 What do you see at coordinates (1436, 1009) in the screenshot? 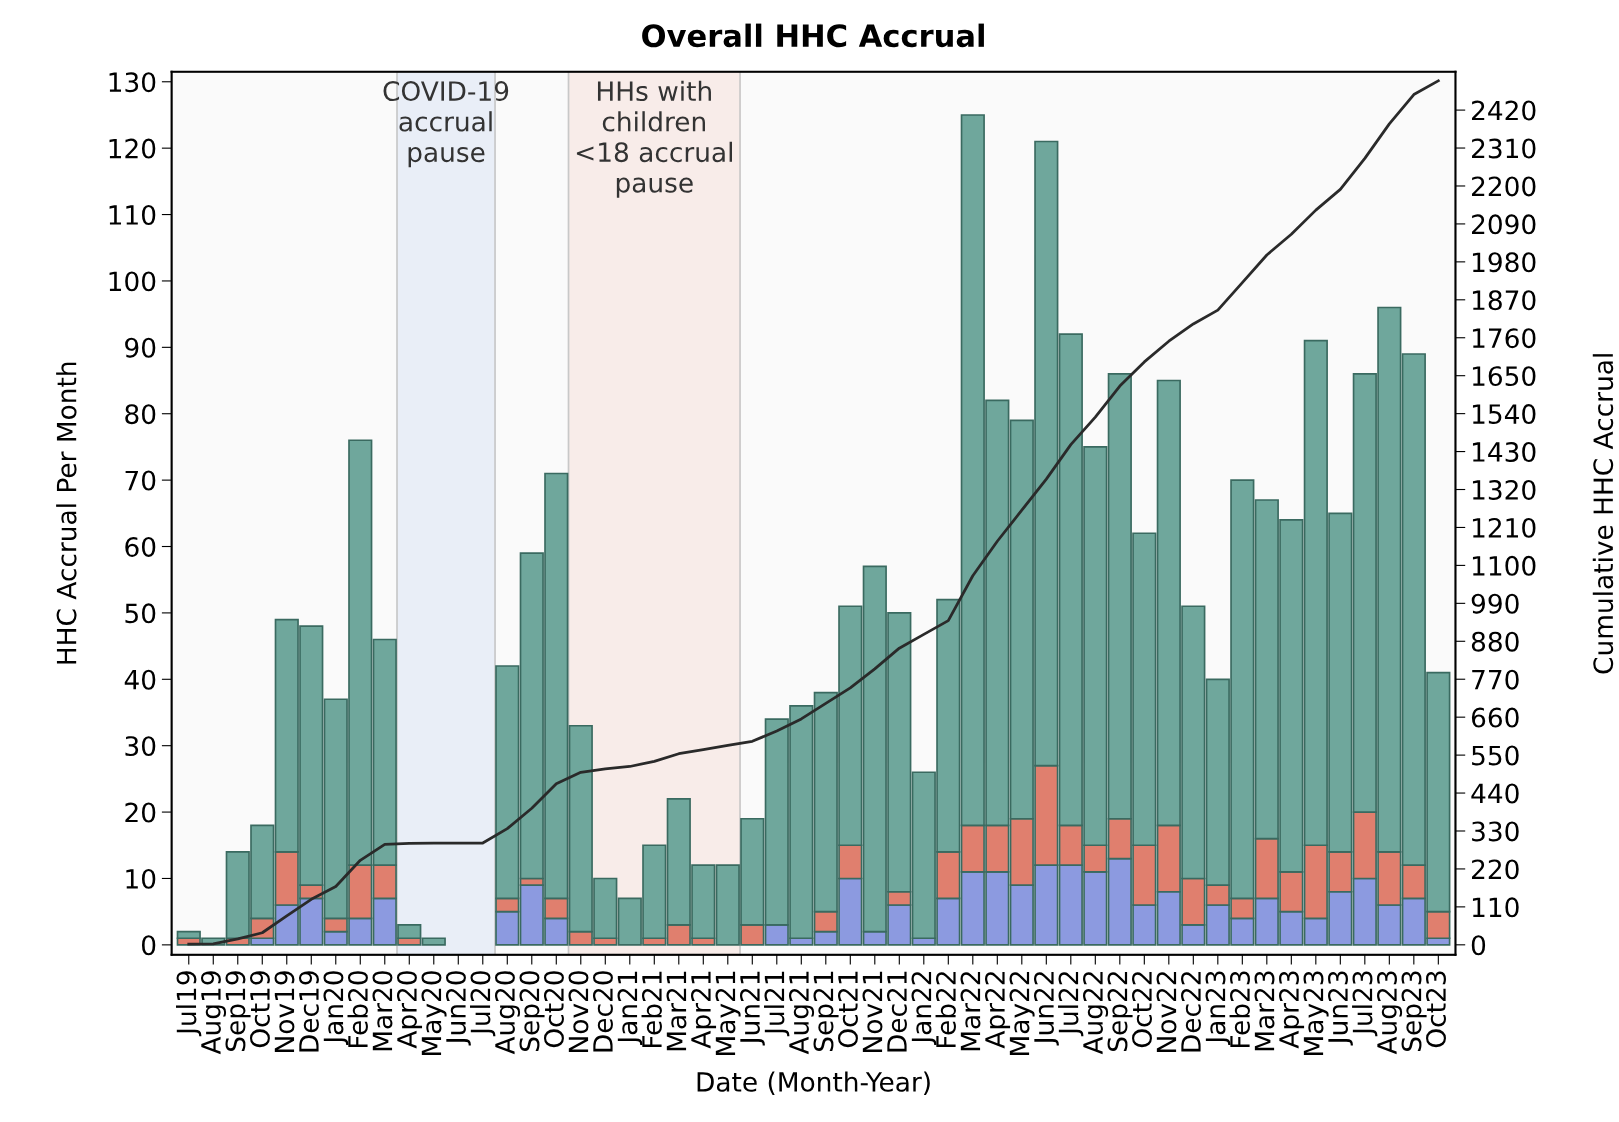
I see `x-tick-label: Oct23` at bounding box center [1436, 1009].